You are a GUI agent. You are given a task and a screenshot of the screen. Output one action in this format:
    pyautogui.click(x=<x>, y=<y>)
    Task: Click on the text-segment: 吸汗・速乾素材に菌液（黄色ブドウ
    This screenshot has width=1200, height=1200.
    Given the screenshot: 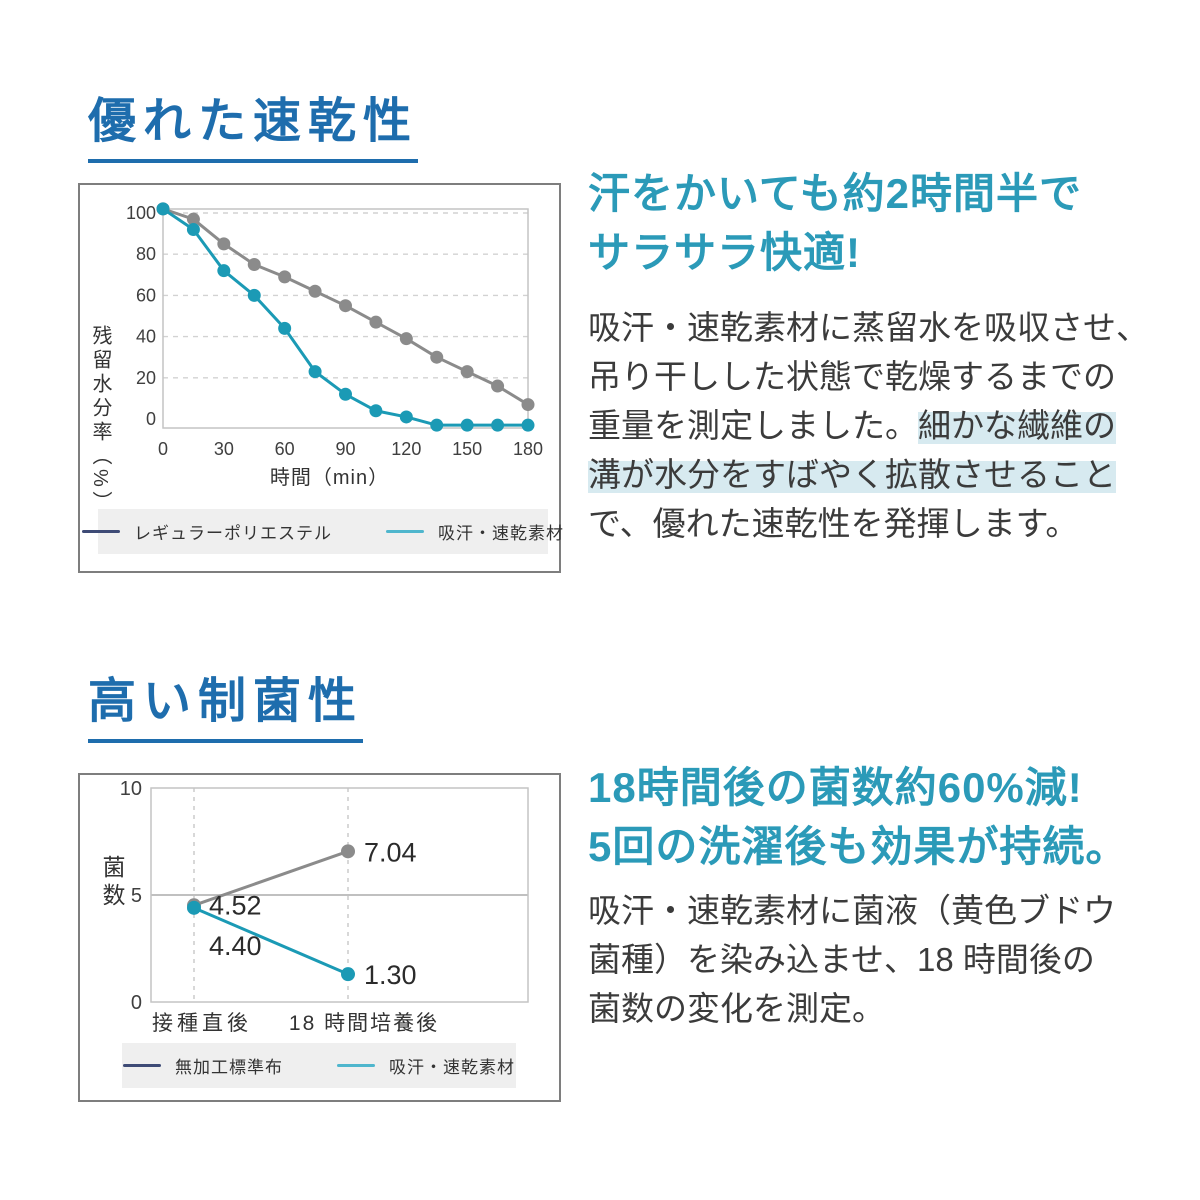 What is the action you would take?
    pyautogui.click(x=852, y=910)
    